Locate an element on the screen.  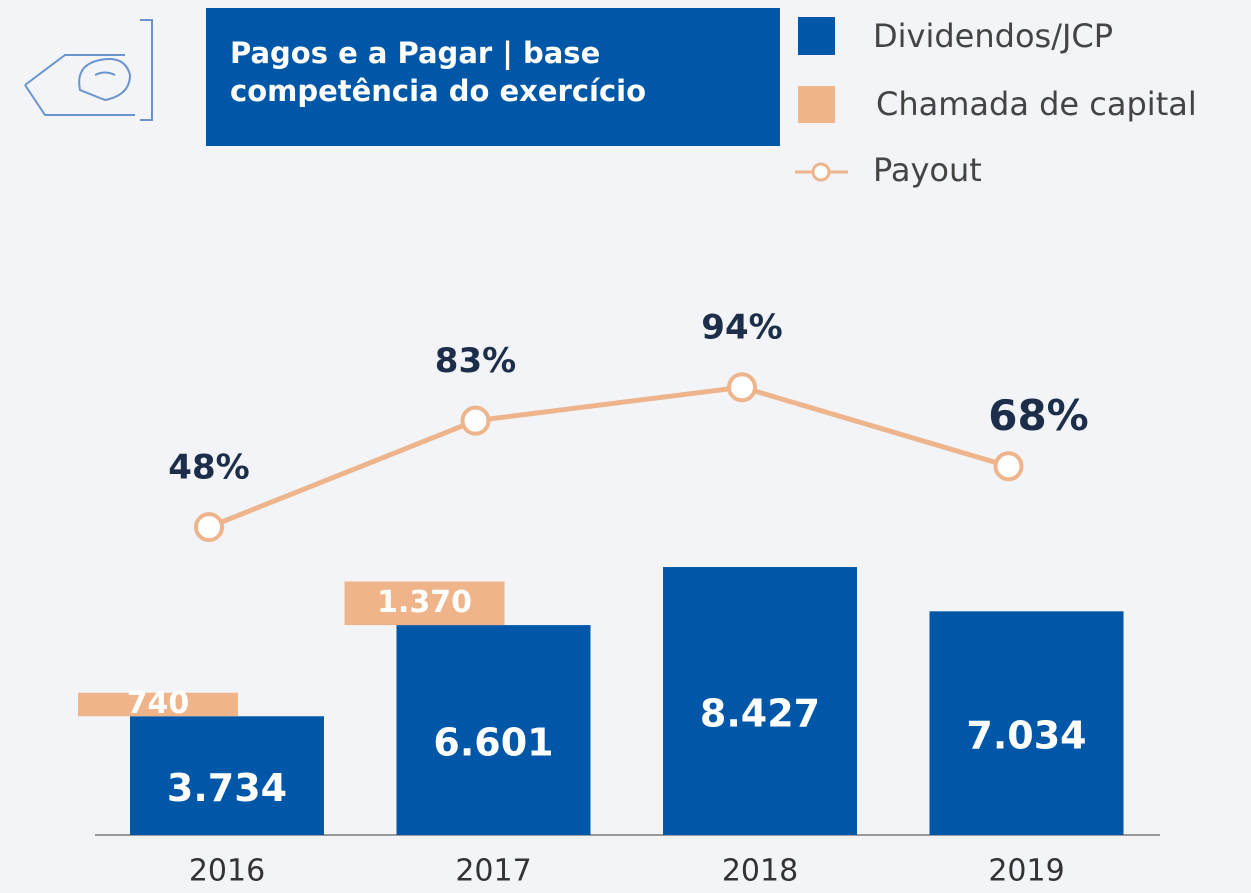
point-value-label: 48% is located at coordinates (208, 468).